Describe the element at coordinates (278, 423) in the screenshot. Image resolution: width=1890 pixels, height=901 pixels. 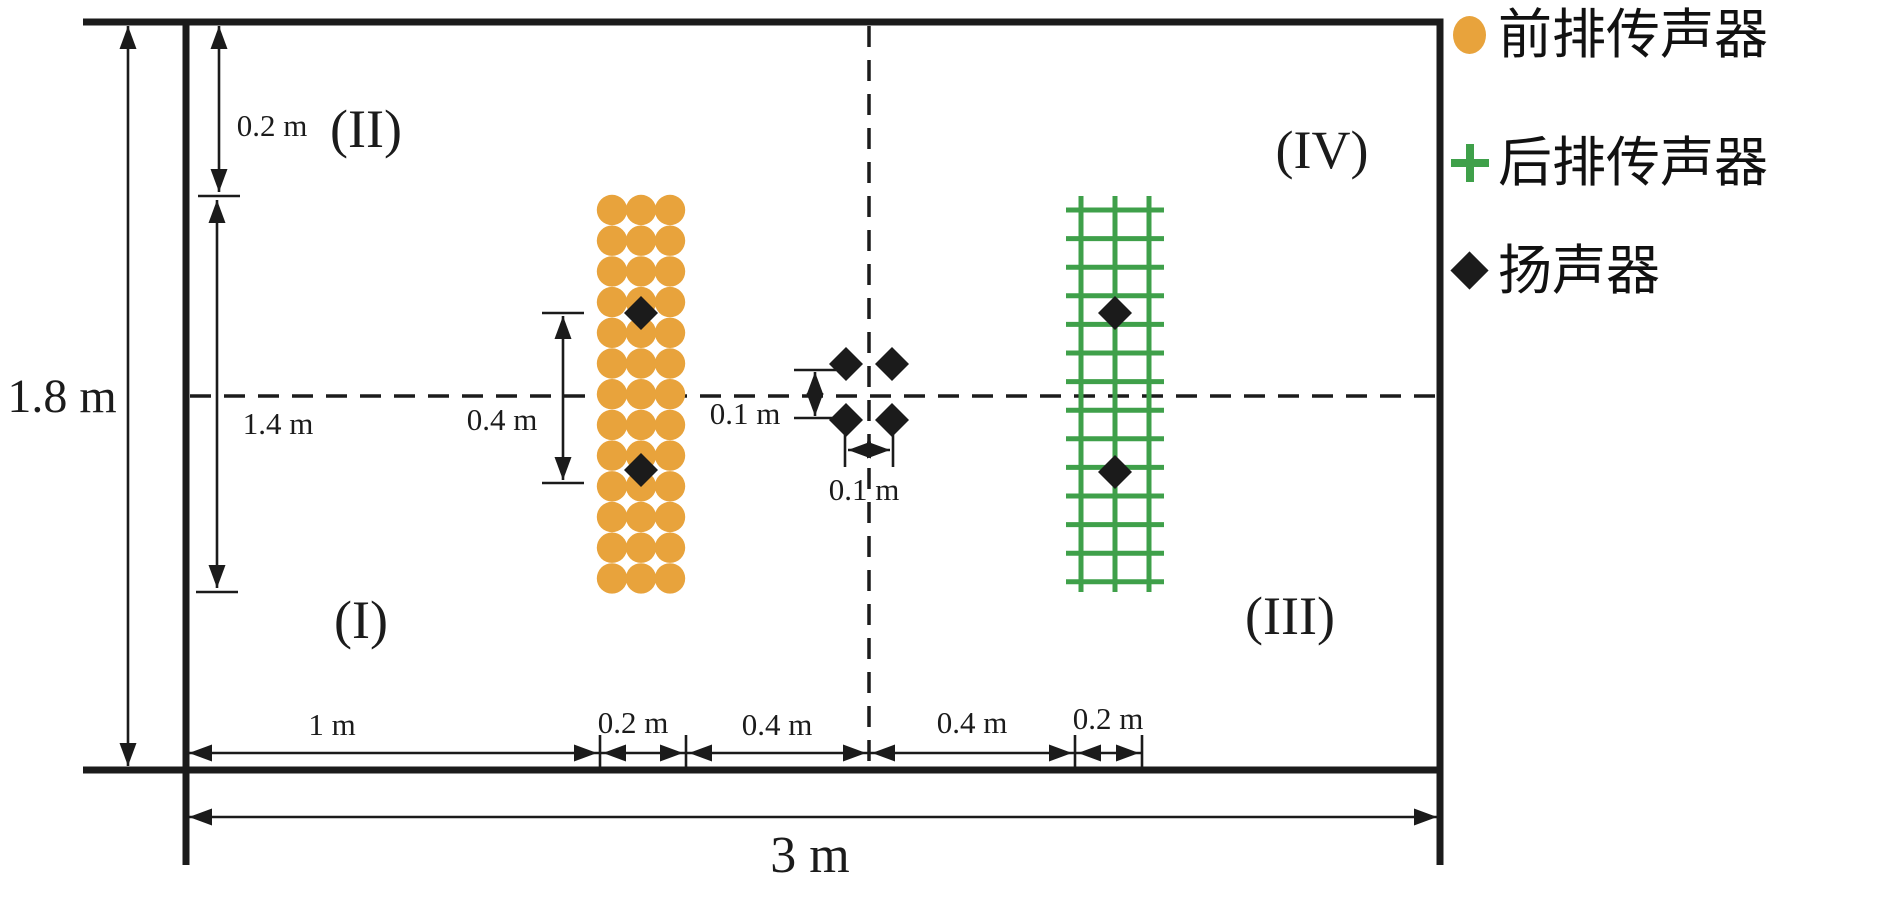
I see `dim-label-array-height: 1.4 m` at that location.